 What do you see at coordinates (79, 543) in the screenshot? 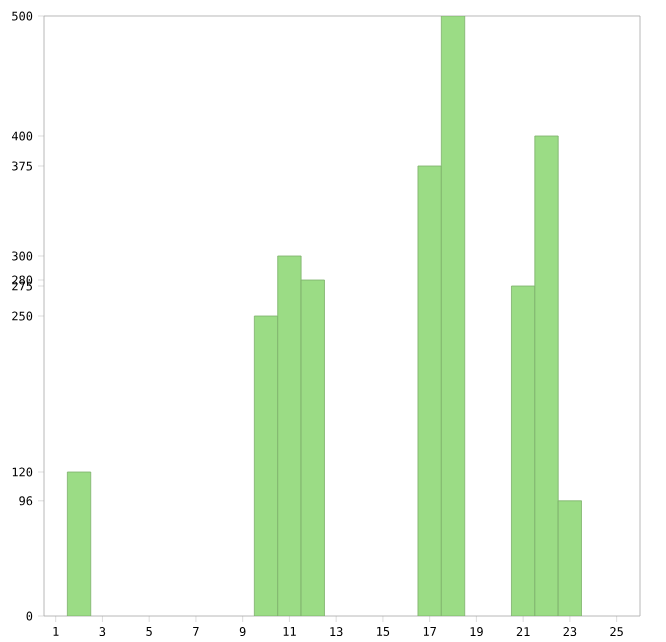
I see `bar` at bounding box center [79, 543].